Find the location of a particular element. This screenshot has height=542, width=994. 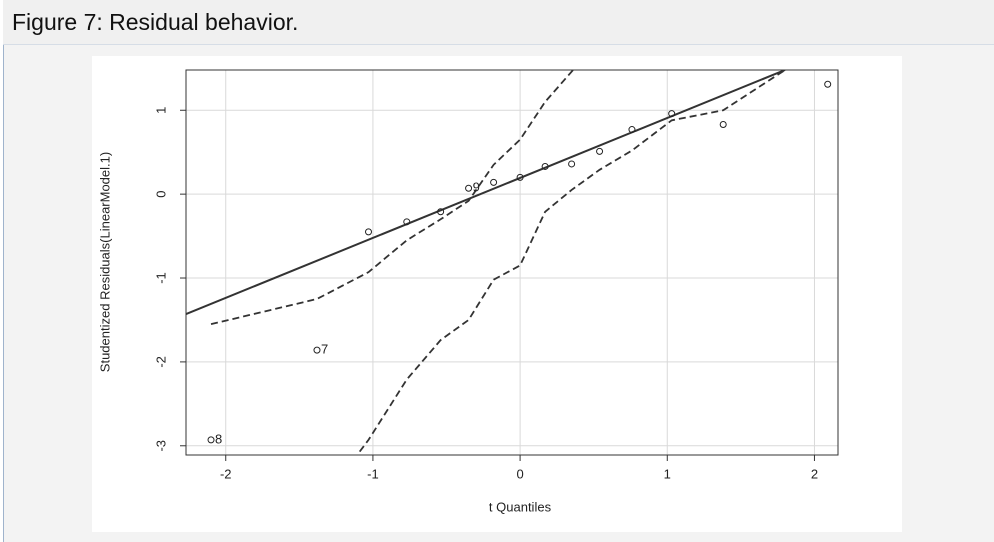

y-tick-label: -3 is located at coordinates (160, 446).